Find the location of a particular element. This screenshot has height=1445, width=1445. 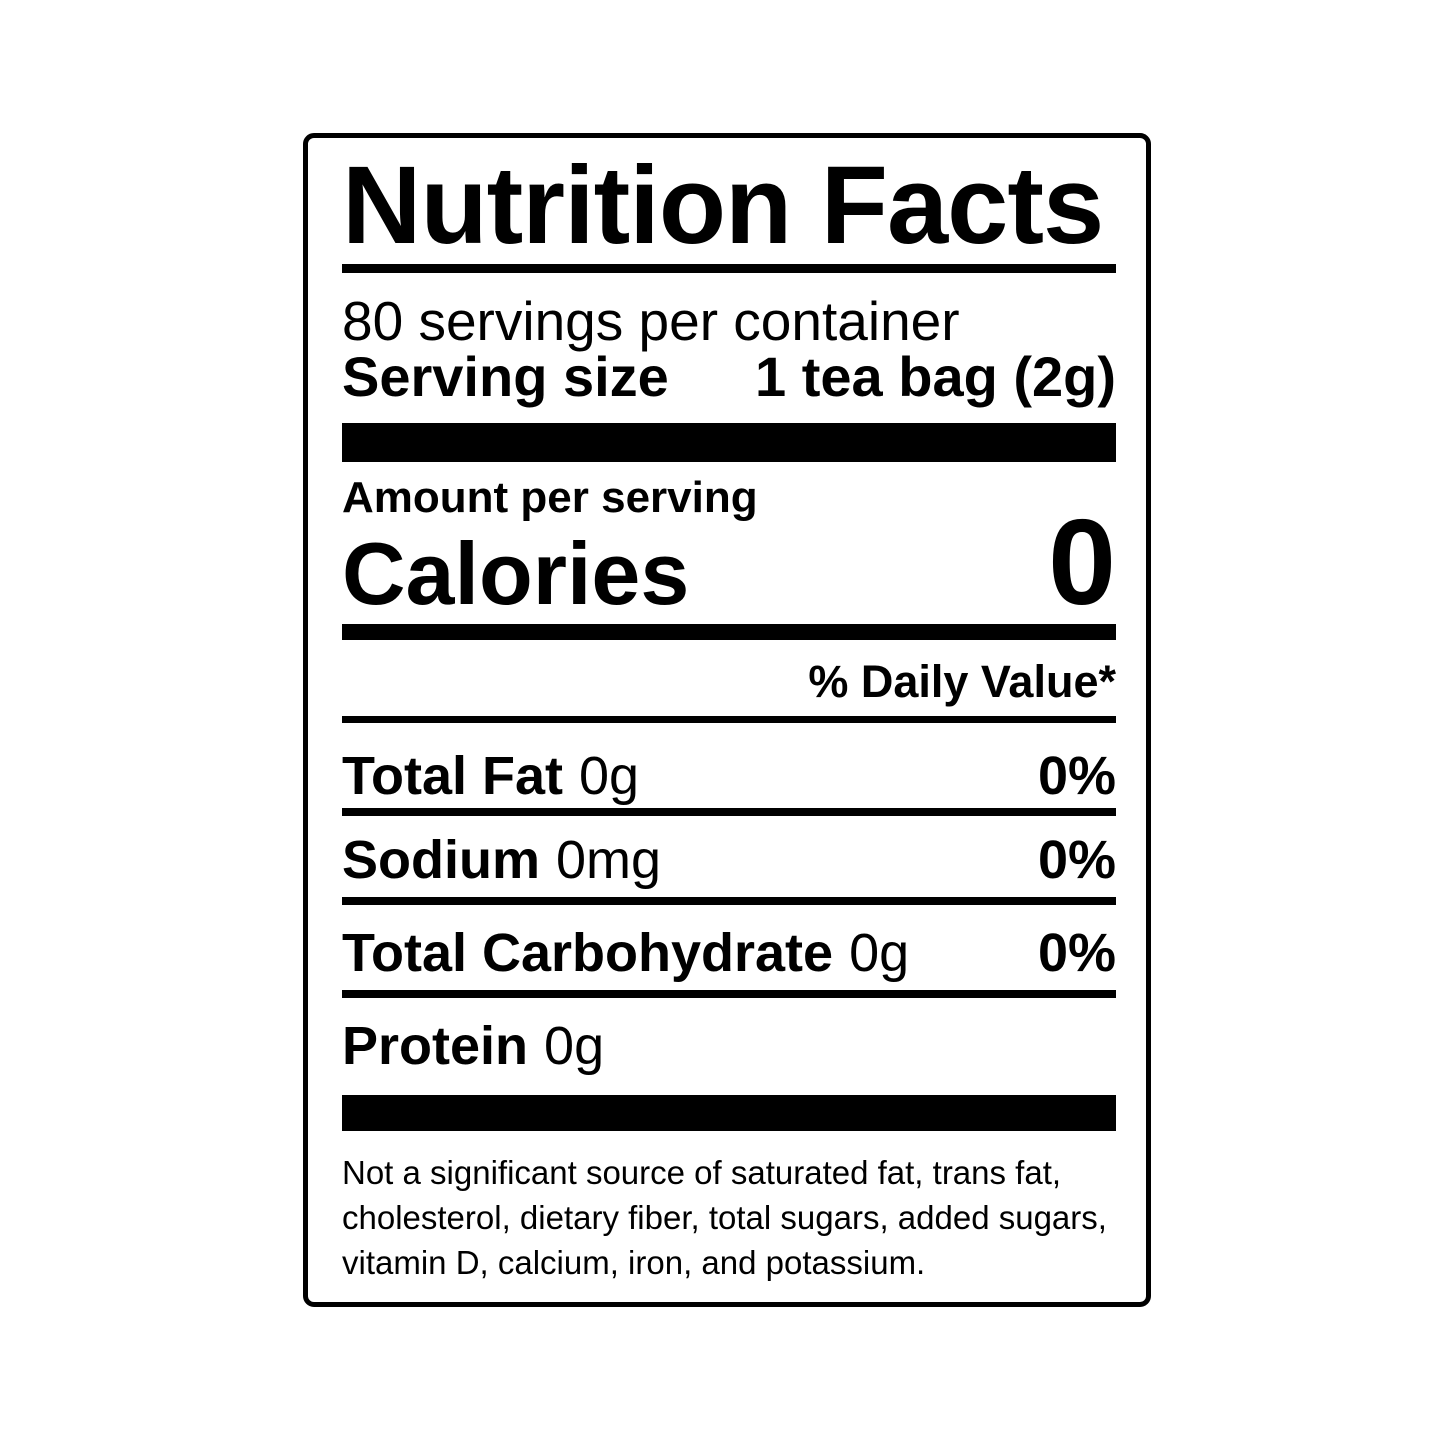

amount-per-serving-label: Amount per serving is located at coordinates (550, 497).